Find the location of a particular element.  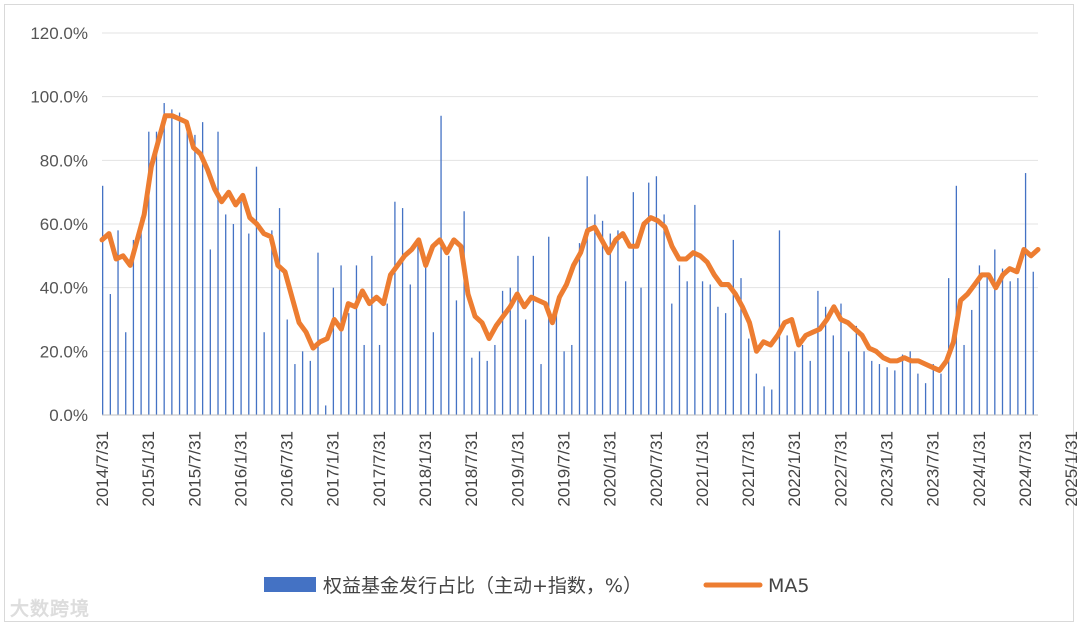

x-tick-label: 2017/7/31 is located at coordinates (379, 469).